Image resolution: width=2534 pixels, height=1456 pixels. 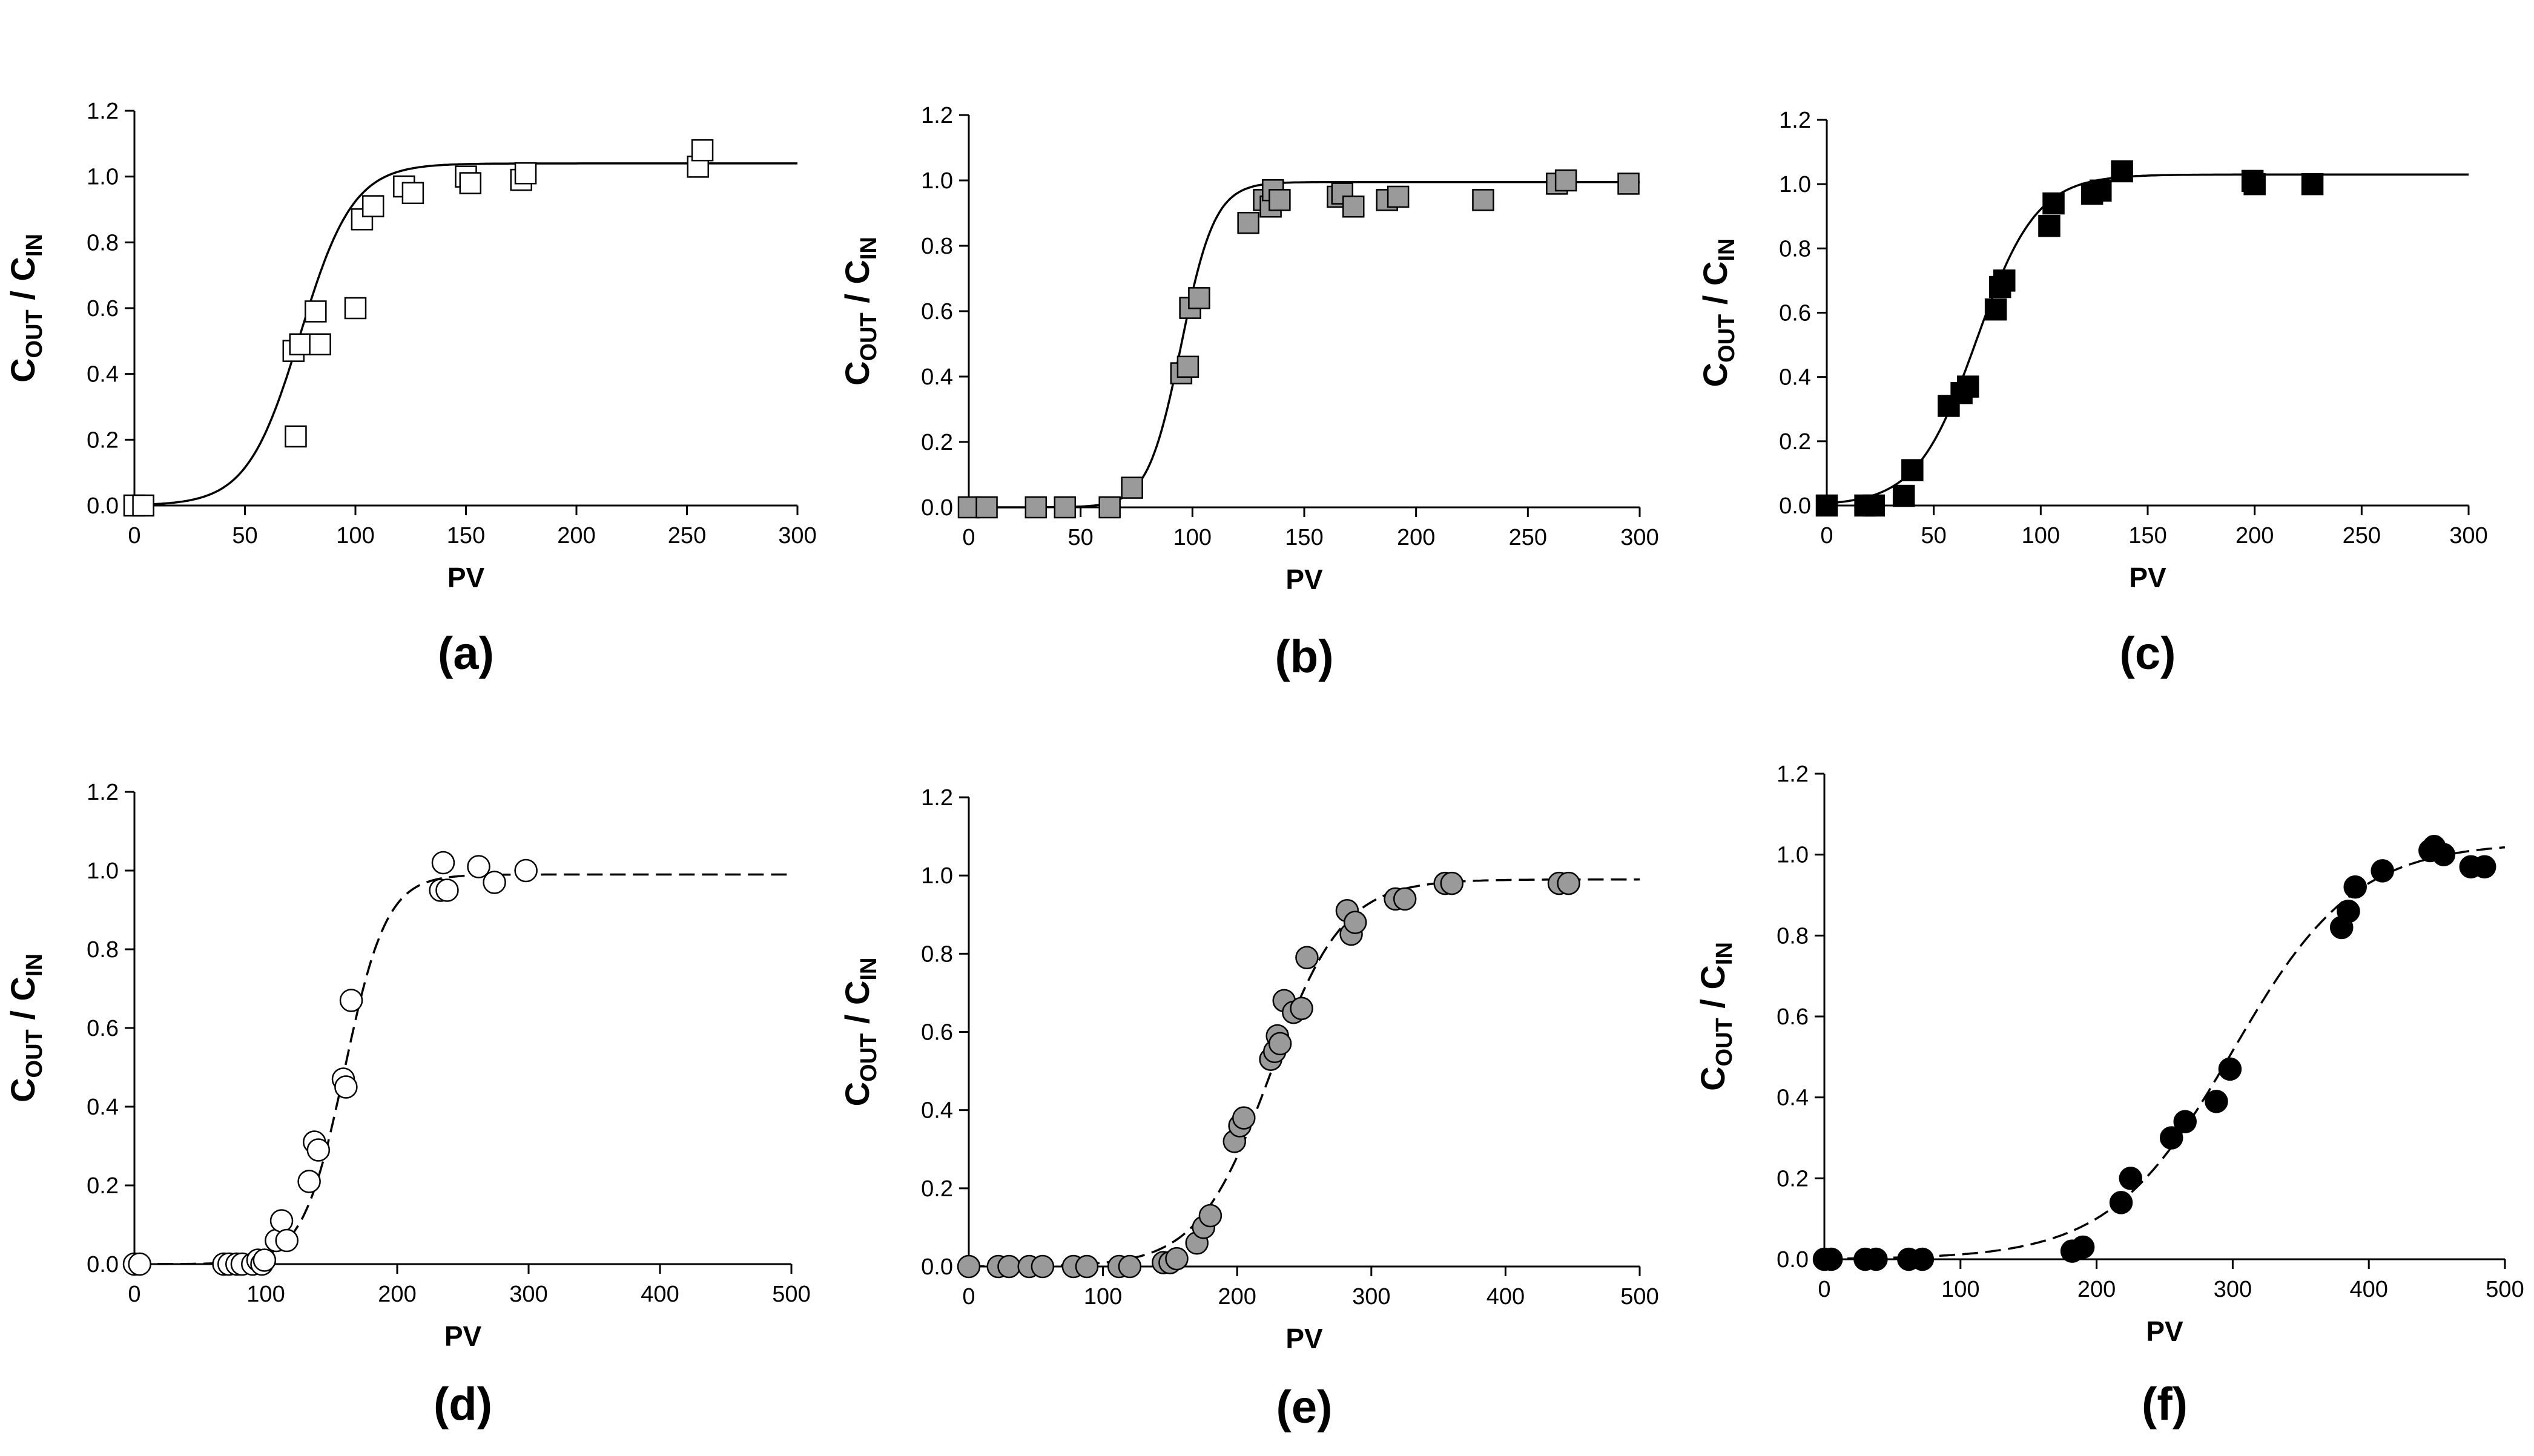 I want to click on y-label-slash: / C, so click(x=857, y=286).